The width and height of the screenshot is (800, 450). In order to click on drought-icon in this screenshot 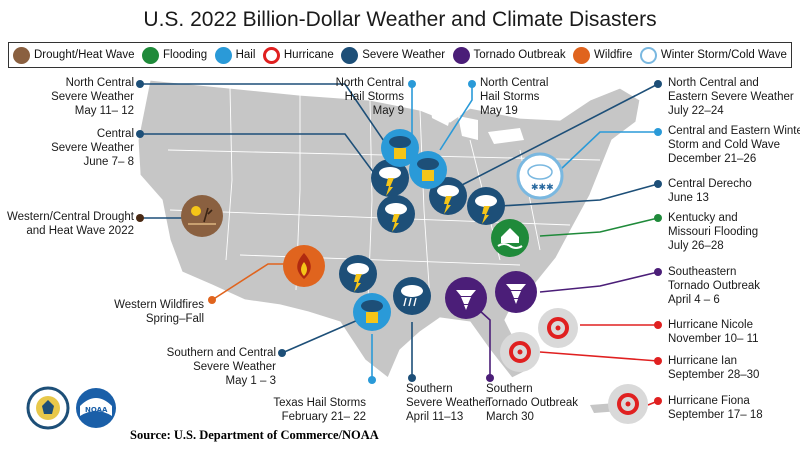, I will do `click(21, 55)`.